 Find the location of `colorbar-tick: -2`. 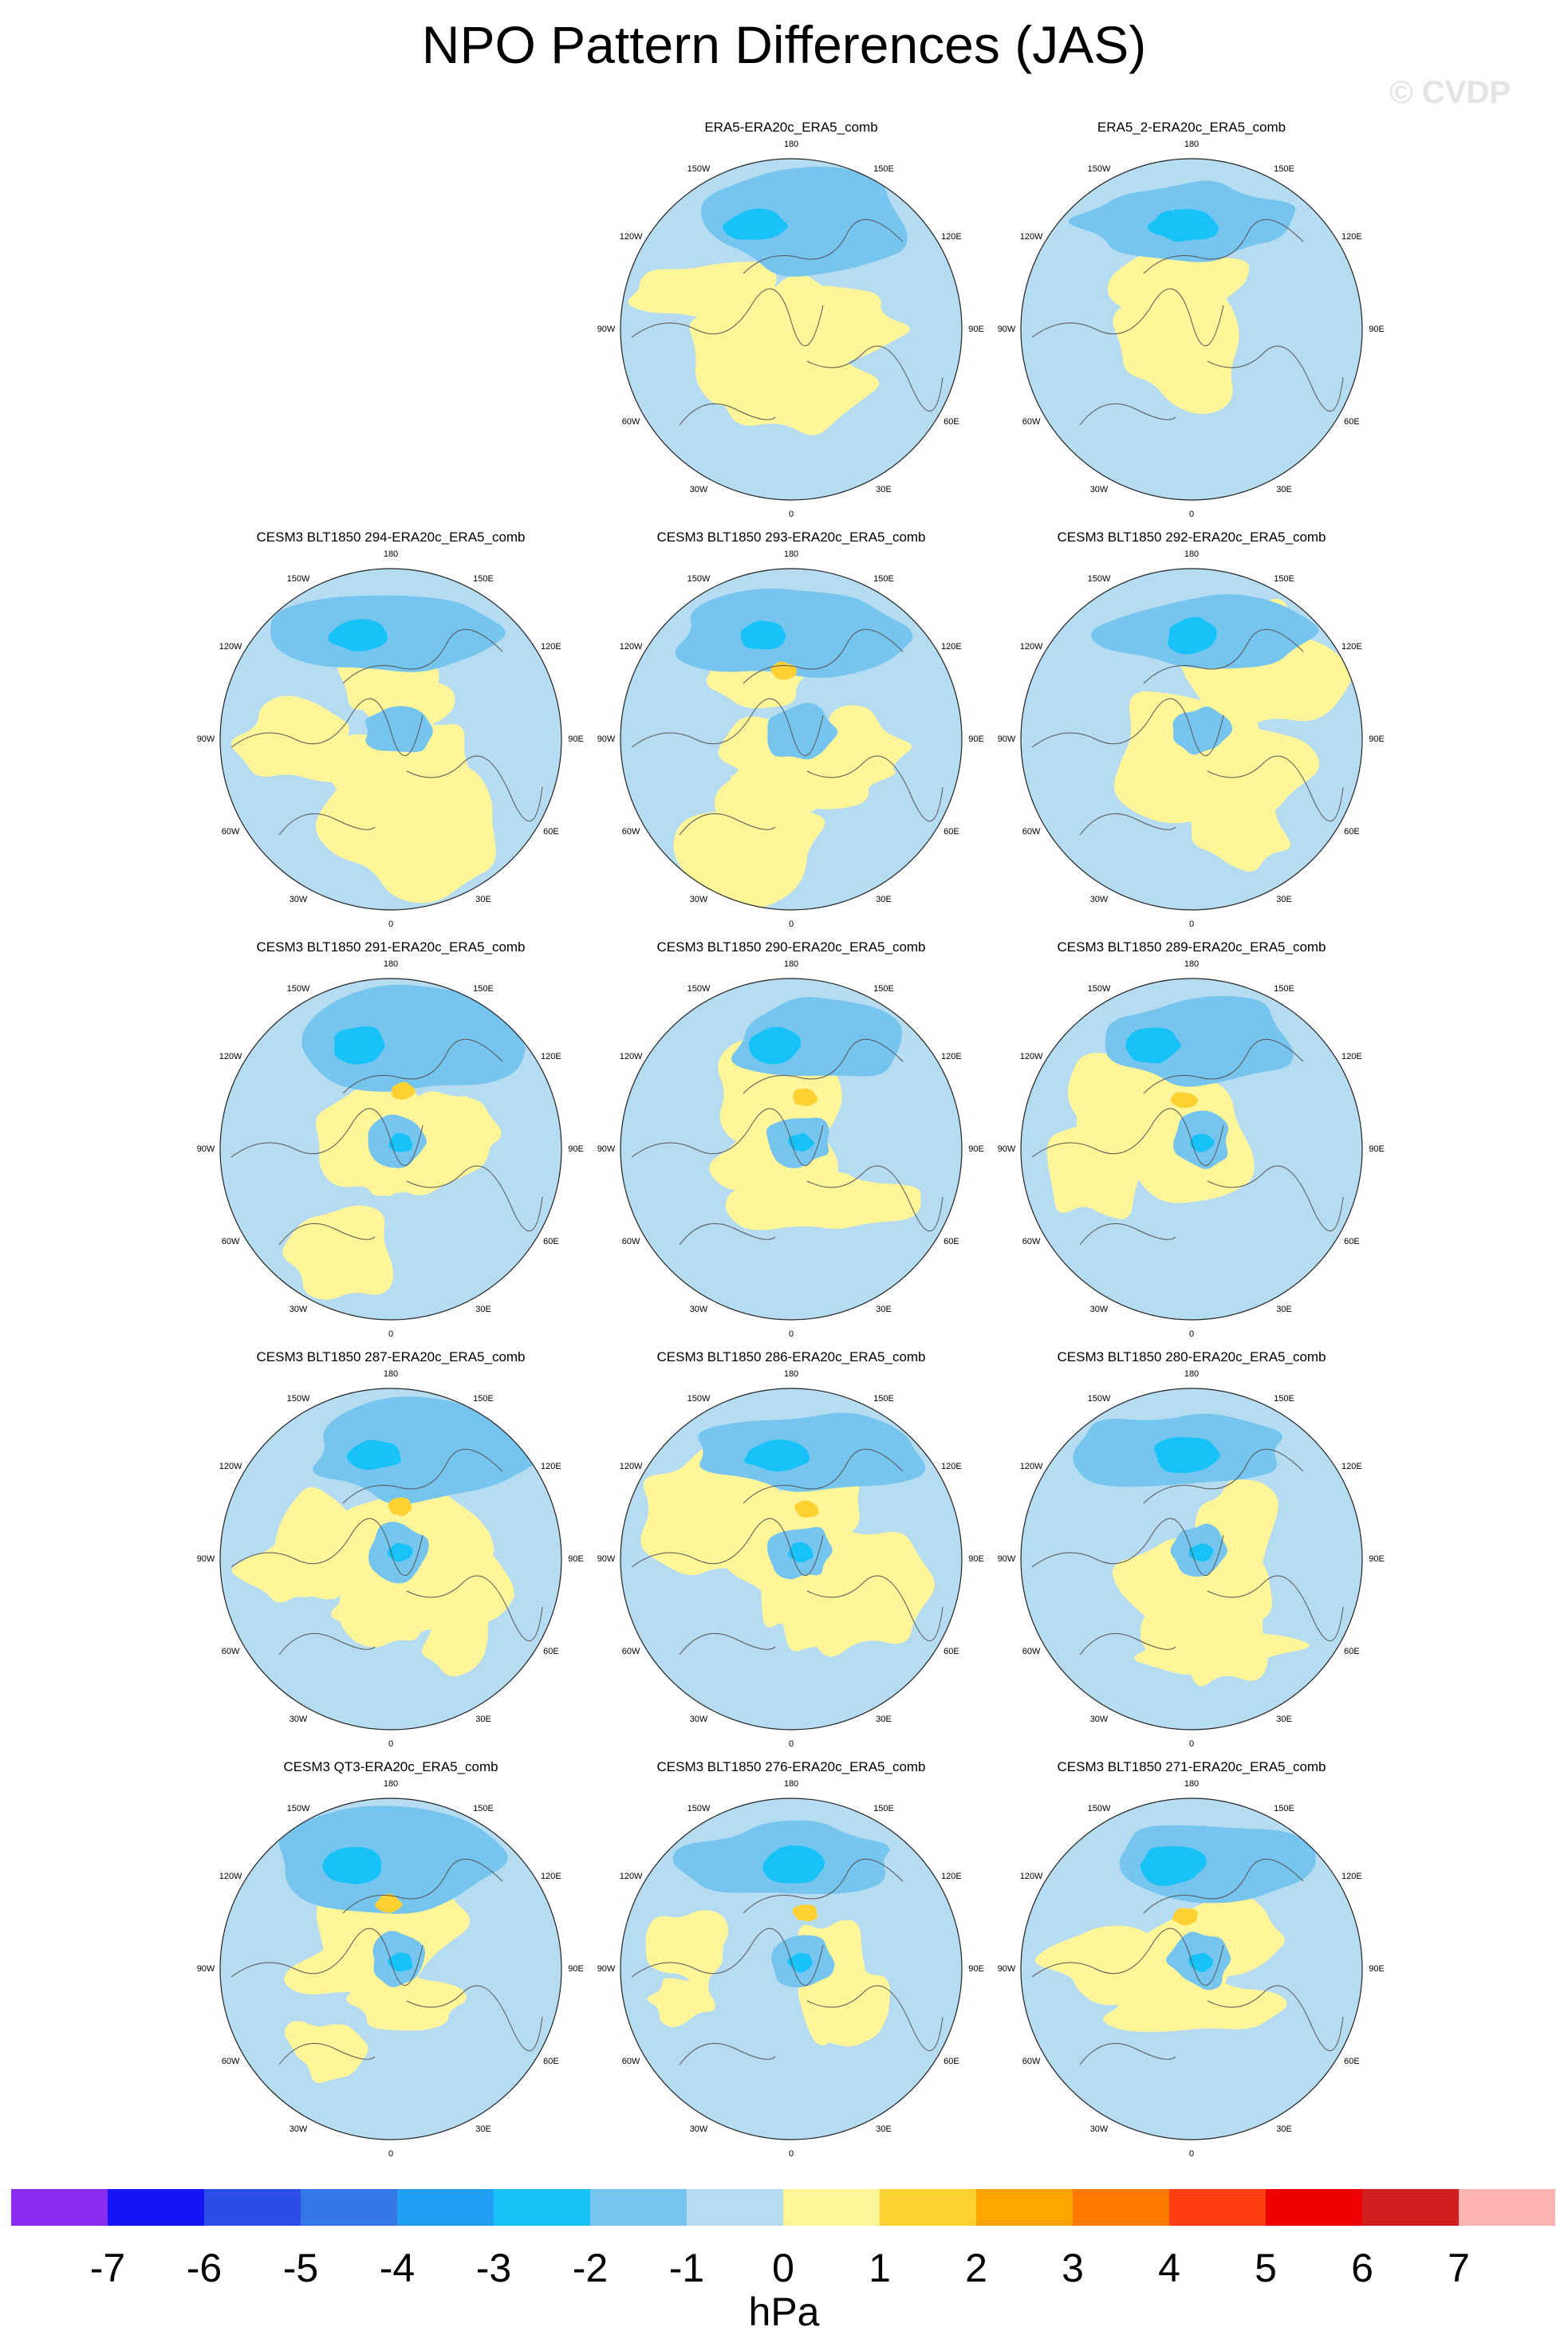

colorbar-tick: -2 is located at coordinates (590, 2268).